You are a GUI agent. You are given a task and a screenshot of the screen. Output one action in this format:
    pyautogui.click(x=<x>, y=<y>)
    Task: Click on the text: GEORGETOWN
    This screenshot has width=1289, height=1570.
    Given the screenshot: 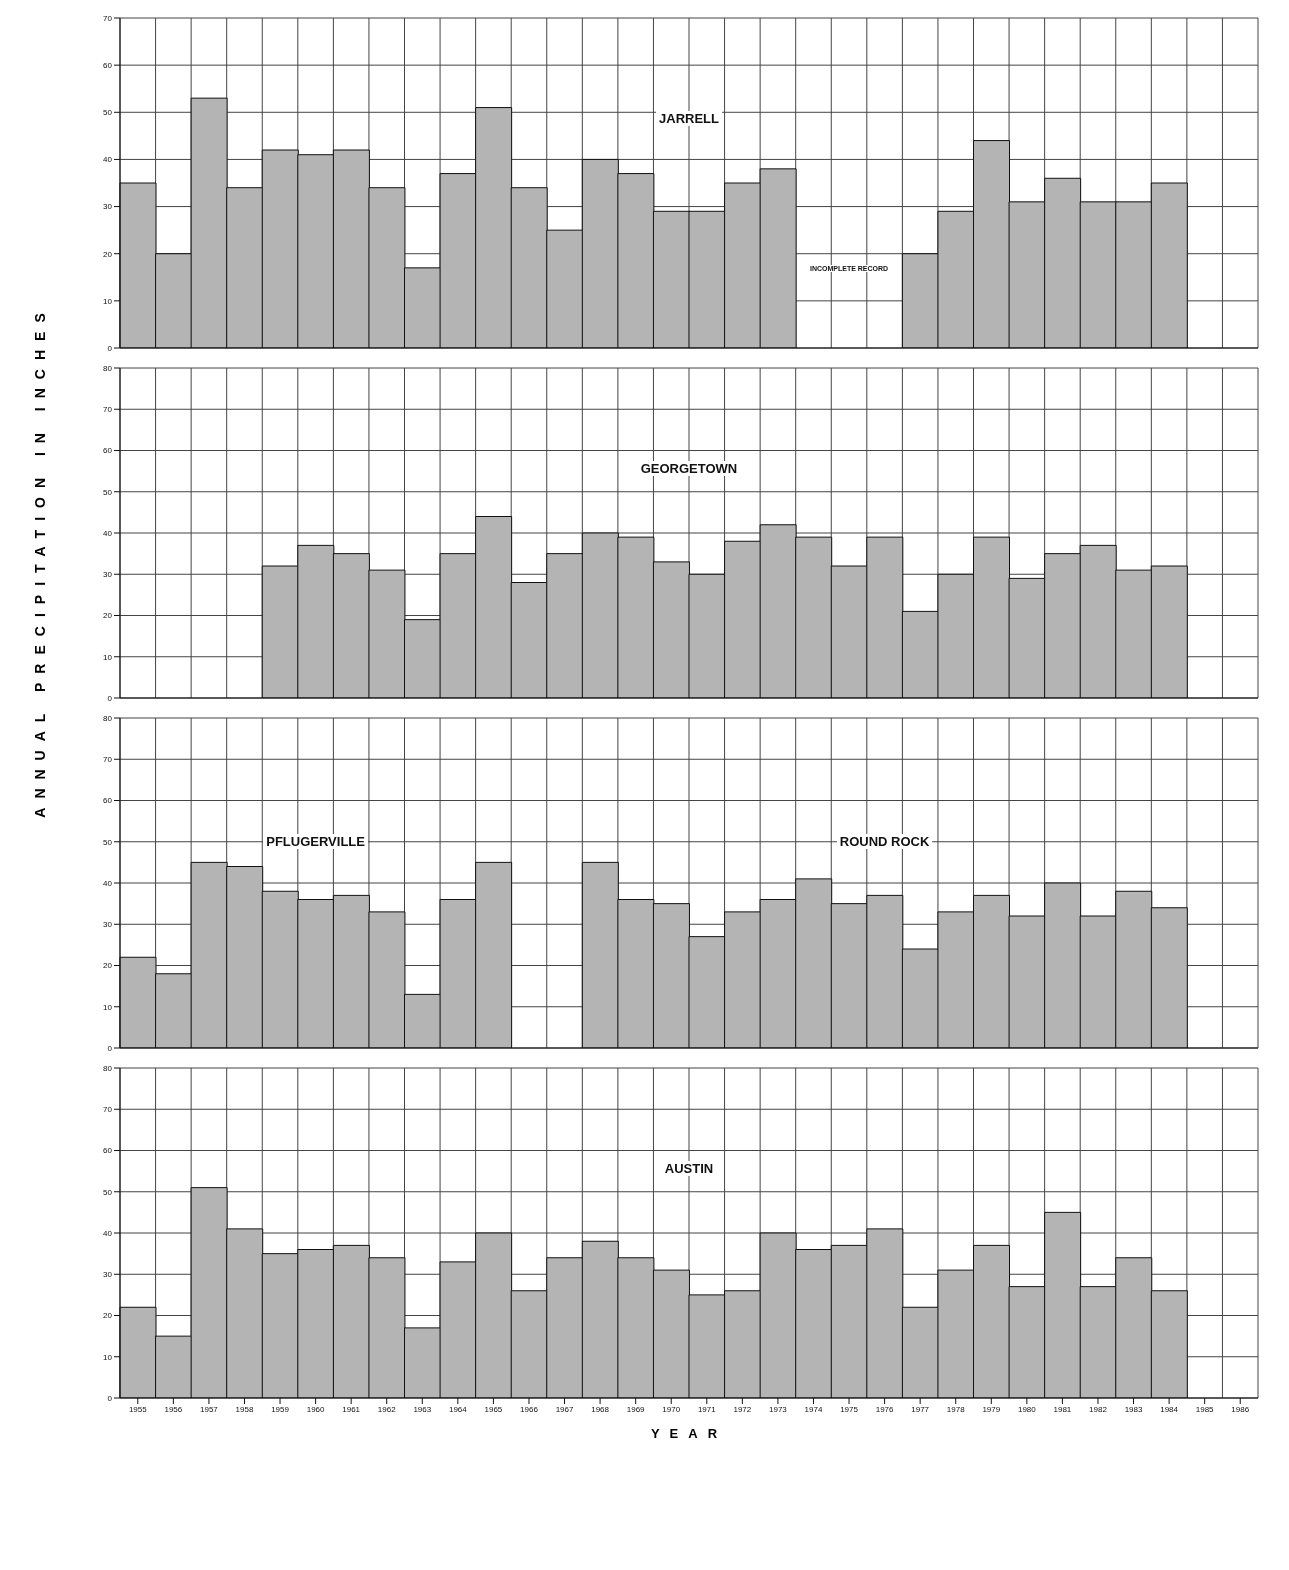 What is the action you would take?
    pyautogui.click(x=689, y=468)
    